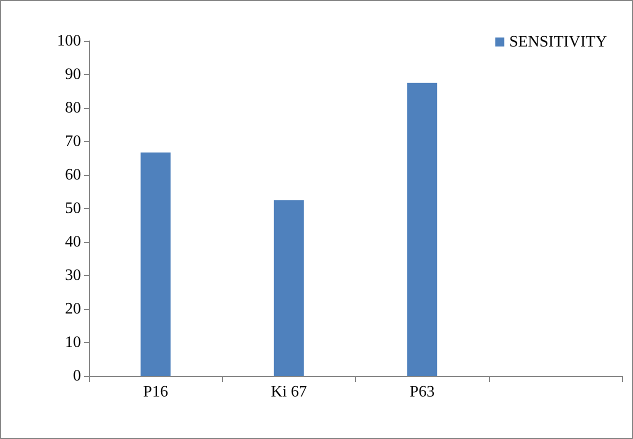 Image resolution: width=633 pixels, height=439 pixels. Describe the element at coordinates (73, 342) in the screenshot. I see `y-tick-label: 10` at that location.